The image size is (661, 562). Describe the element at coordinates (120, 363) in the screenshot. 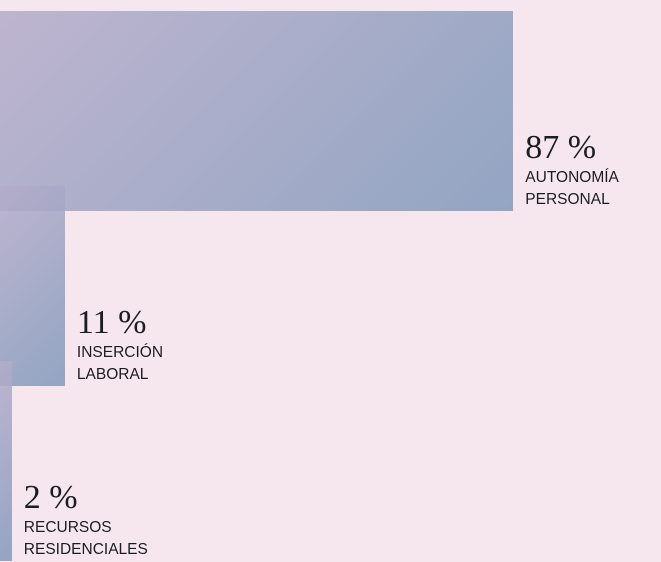

I see `category-label: INSERCIÓN LABORAL` at that location.